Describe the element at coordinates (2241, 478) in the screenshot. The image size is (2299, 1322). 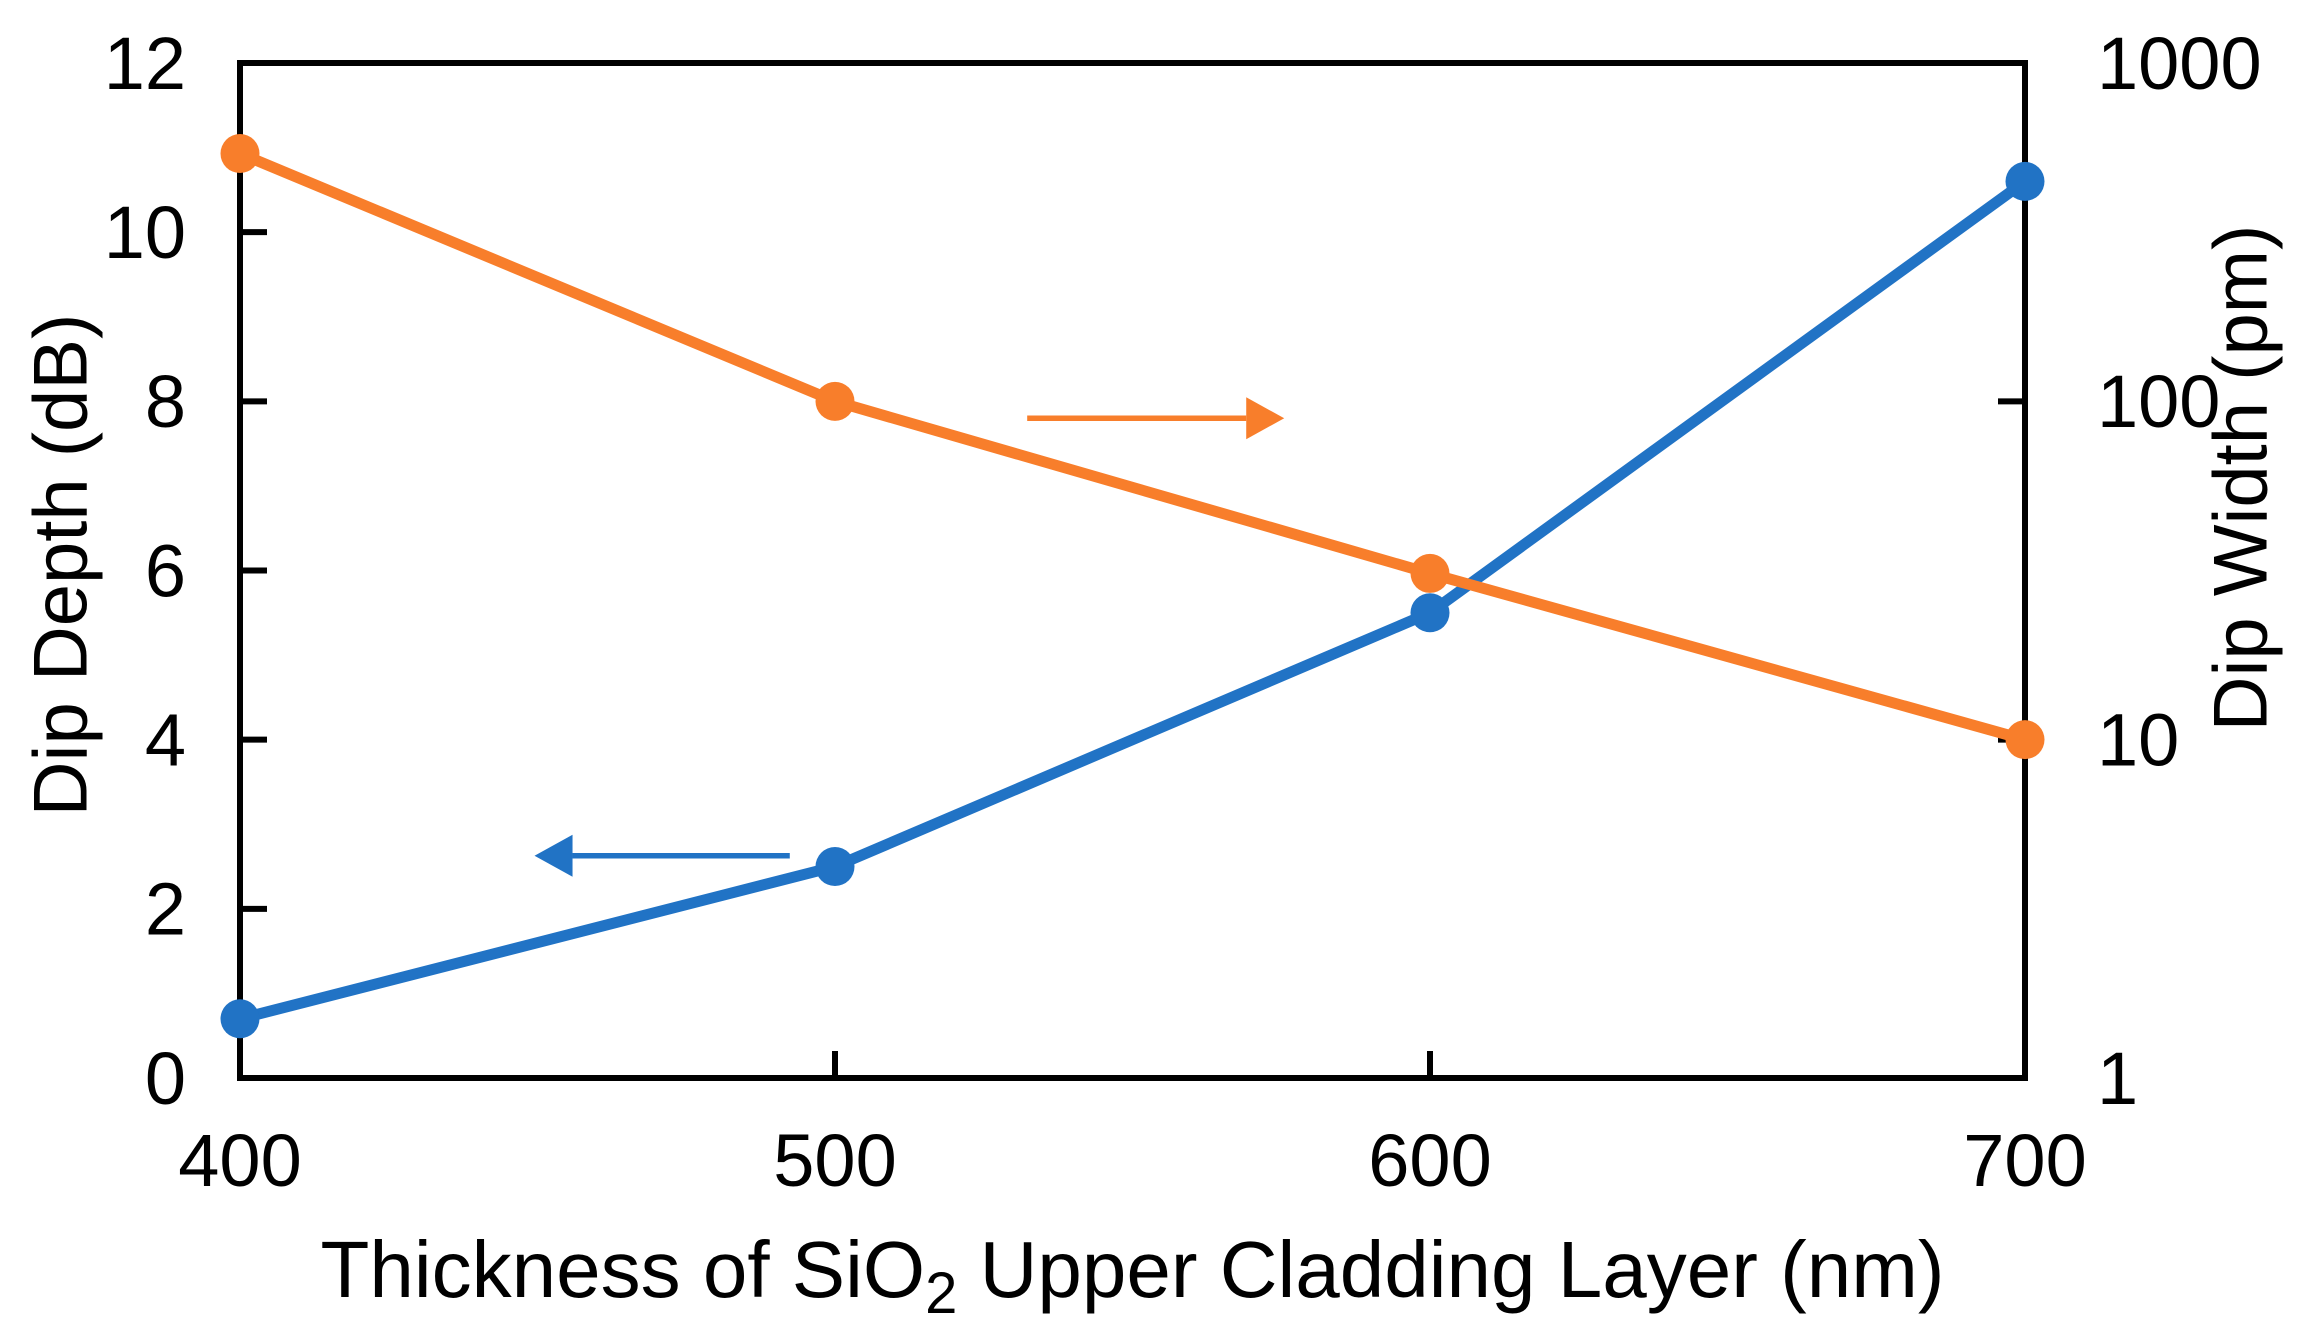
I see `right-axis-title: Dip Width (pm)` at that location.